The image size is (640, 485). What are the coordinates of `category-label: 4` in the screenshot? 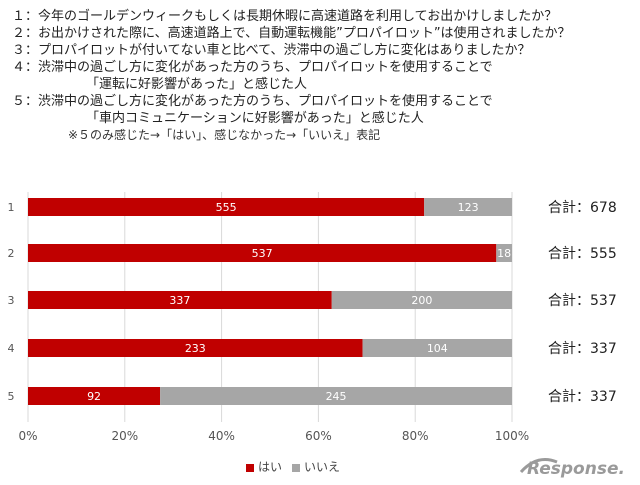 It's located at (11, 348).